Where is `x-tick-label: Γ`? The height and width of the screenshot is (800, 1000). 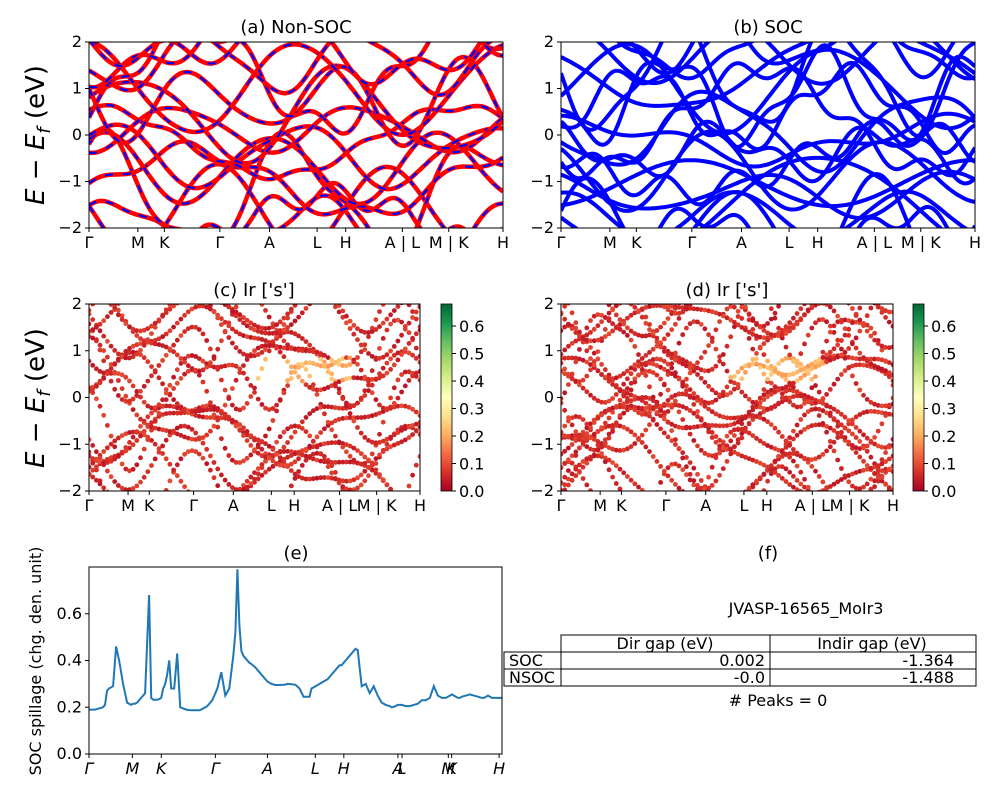 x-tick-label: Γ is located at coordinates (691, 242).